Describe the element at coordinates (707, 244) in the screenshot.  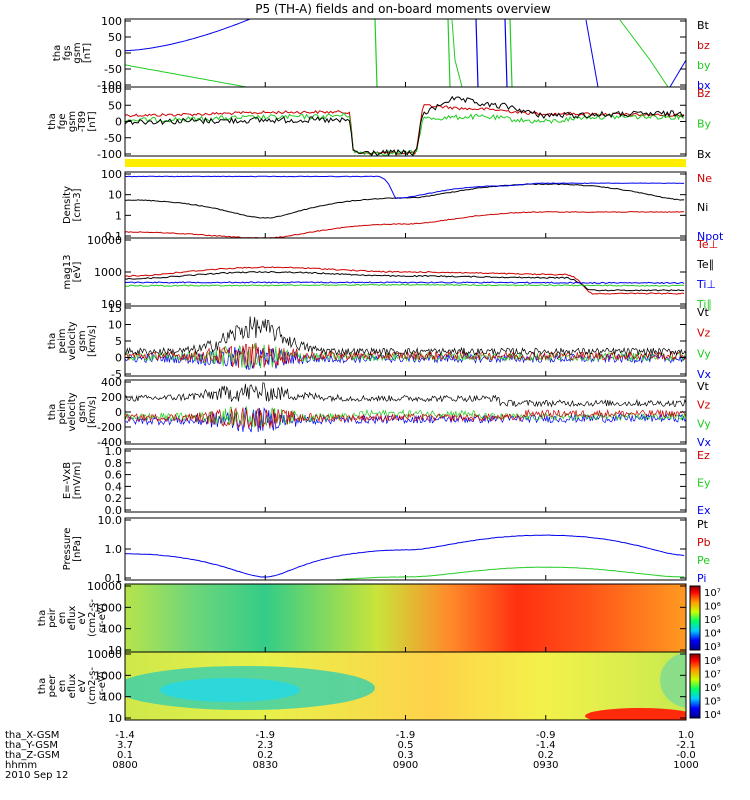
I see `legend-entry: Te⊥` at that location.